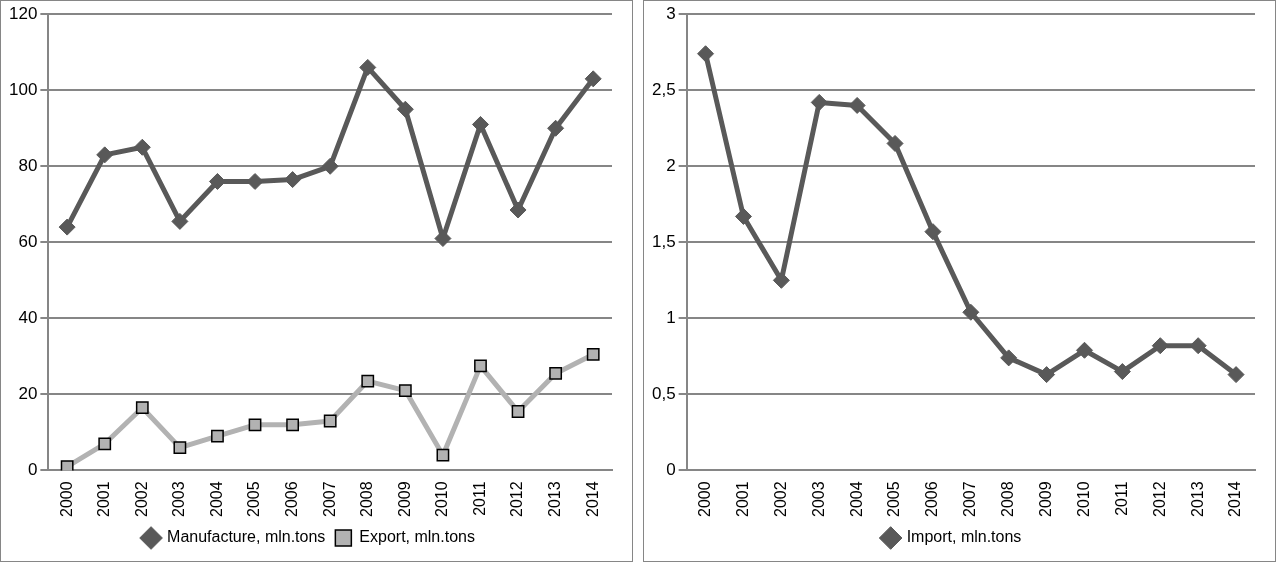 Image resolution: width=1281 pixels, height=566 pixels. Describe the element at coordinates (663, 241) in the screenshot. I see `y-tick-label: 1,5` at that location.